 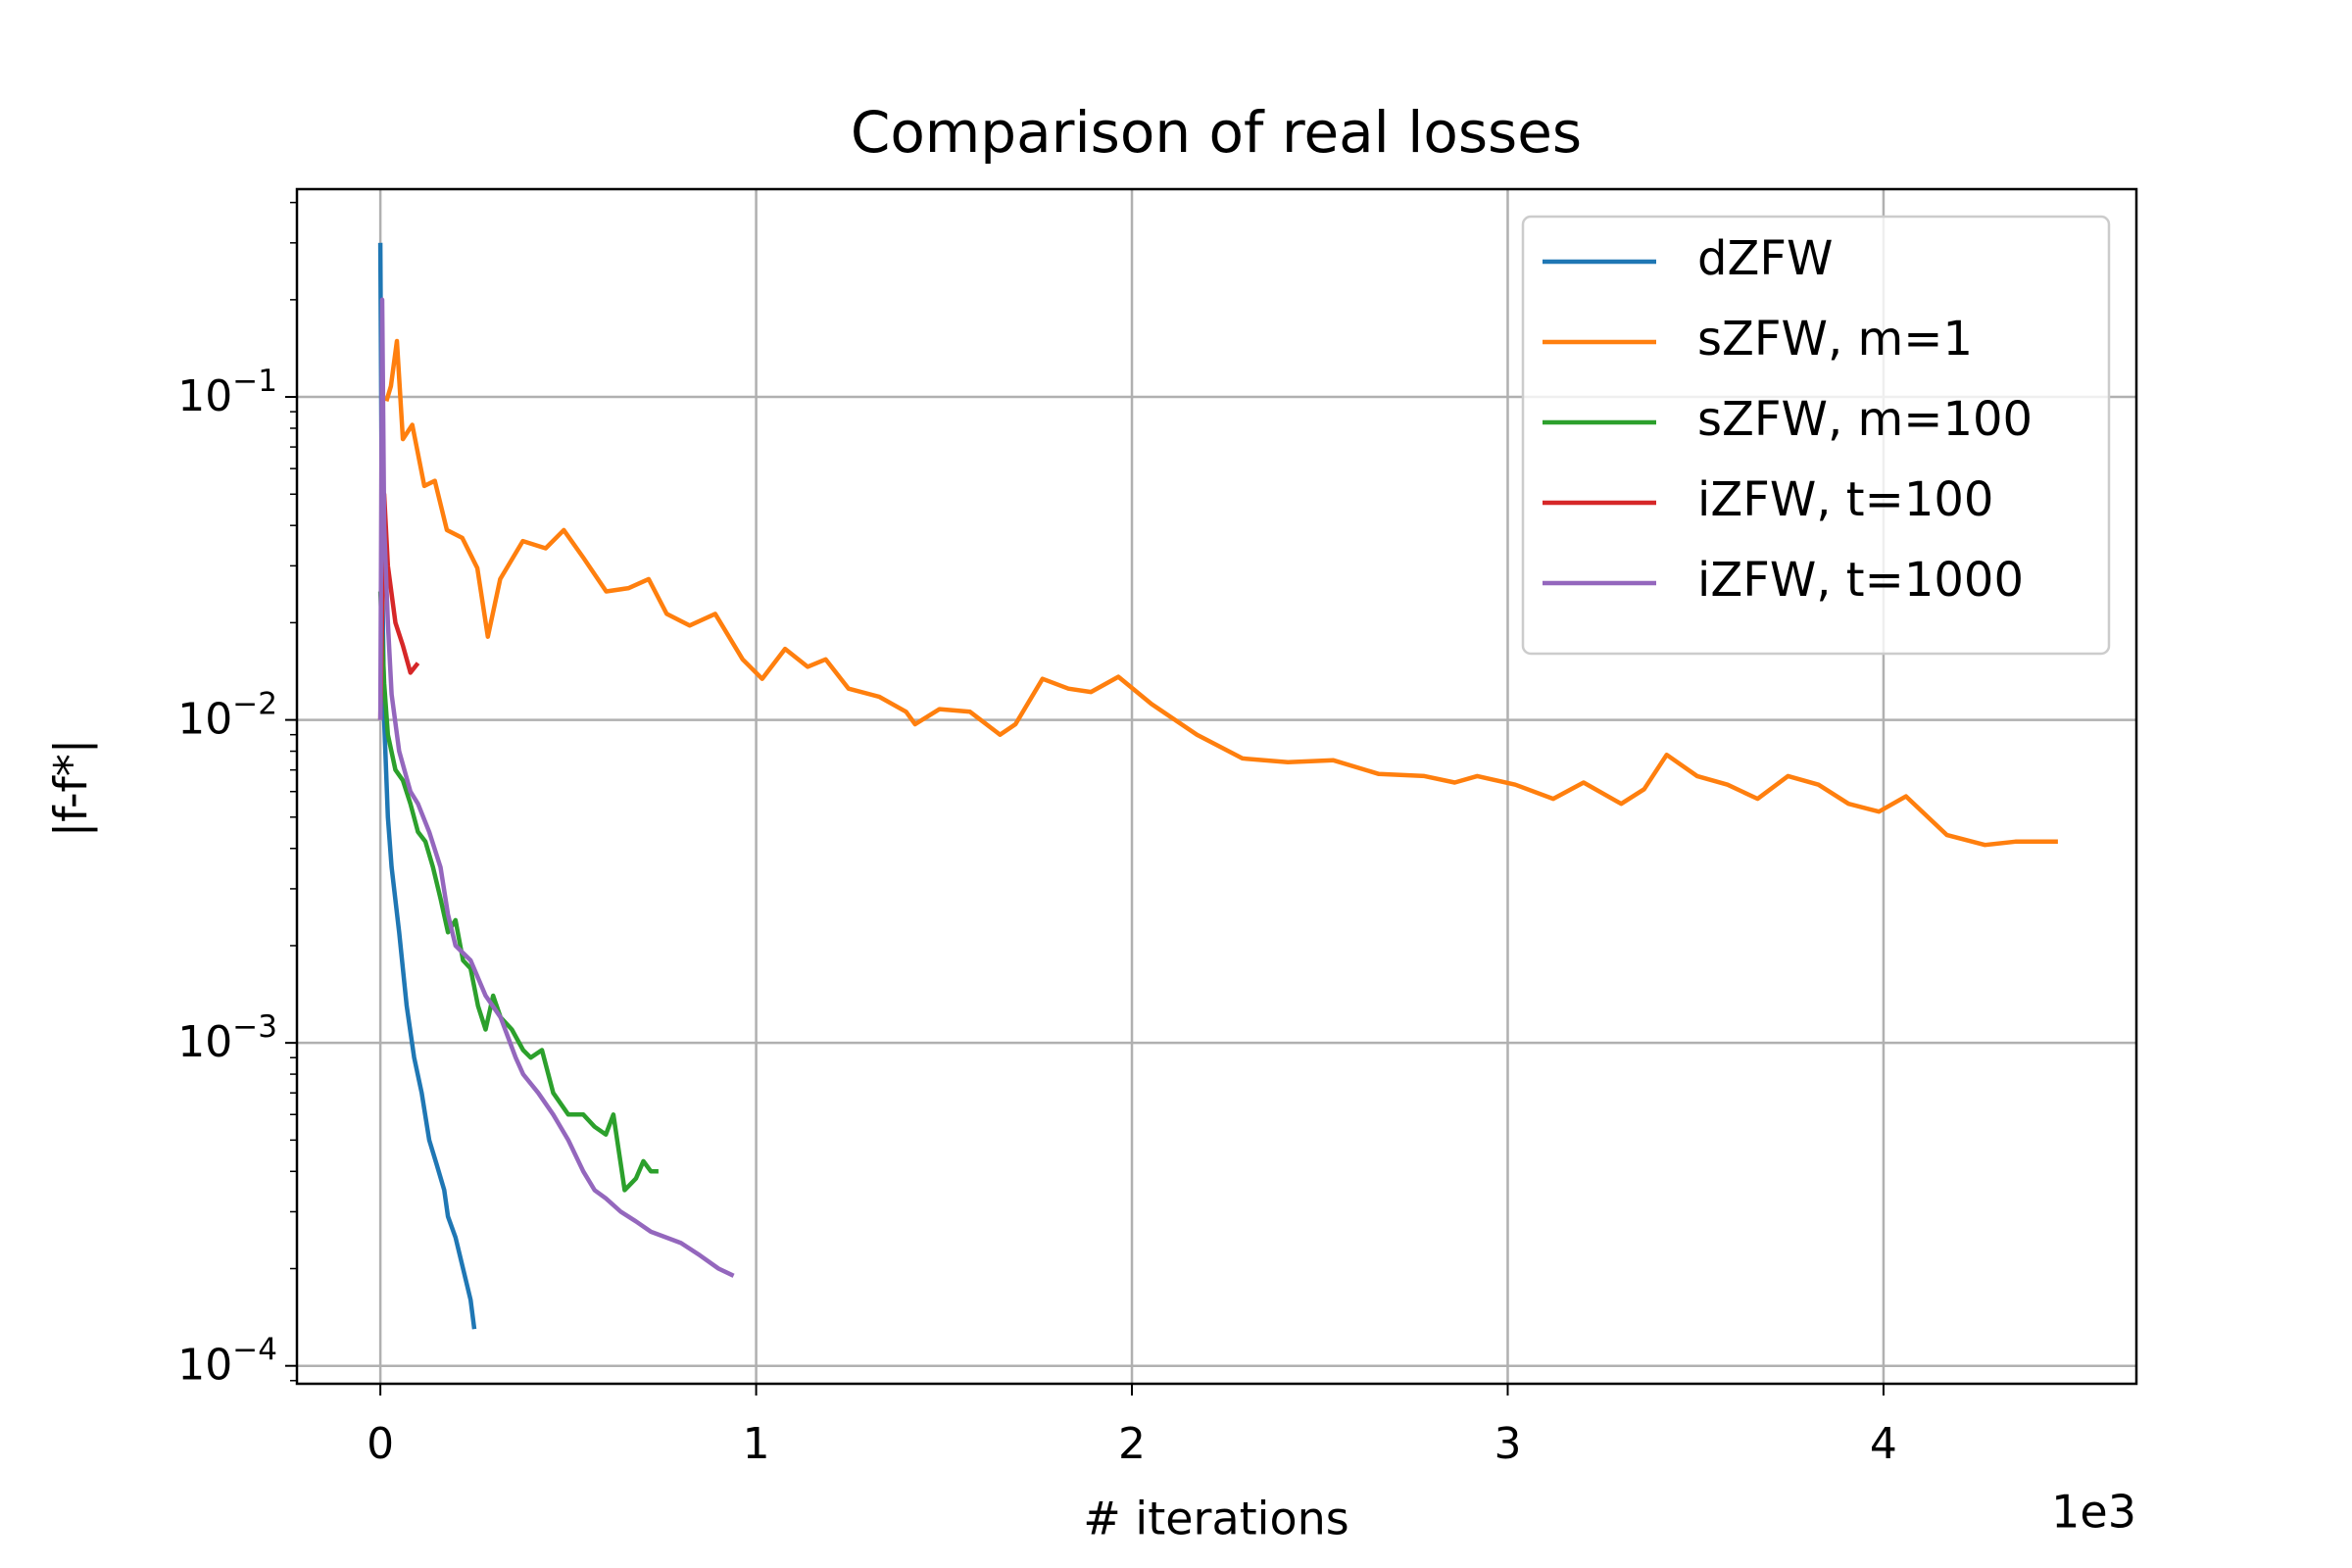 I want to click on y-tick-label: 10⁻², so click(x=227, y=716).